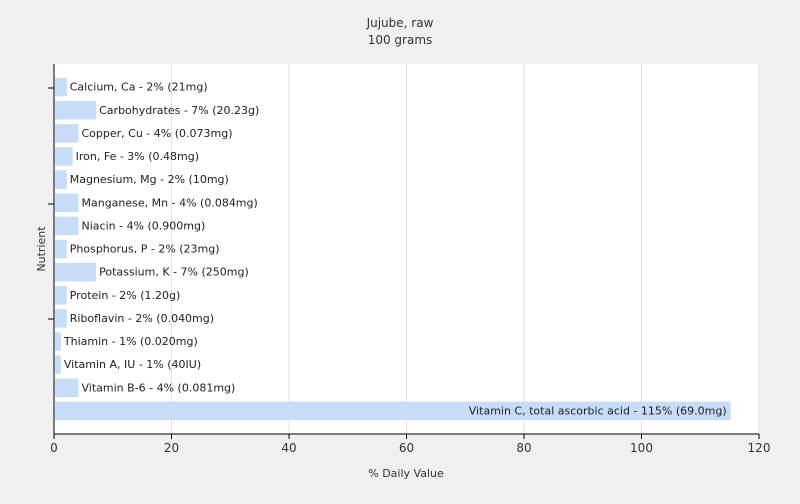 Image resolution: width=800 pixels, height=504 pixels. Describe the element at coordinates (41, 249) in the screenshot. I see `y-axis-label: Nutrient` at that location.